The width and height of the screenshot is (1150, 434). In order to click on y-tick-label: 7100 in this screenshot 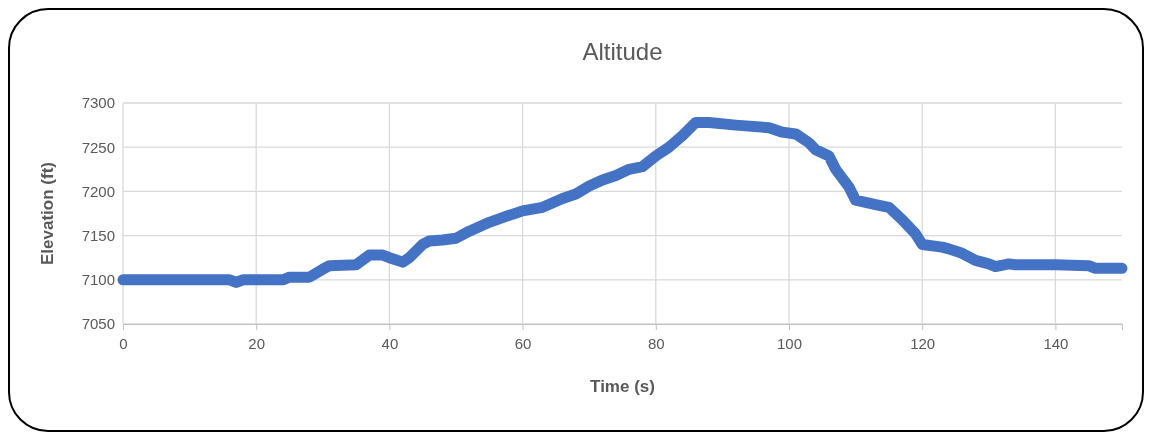, I will do `click(98, 280)`.